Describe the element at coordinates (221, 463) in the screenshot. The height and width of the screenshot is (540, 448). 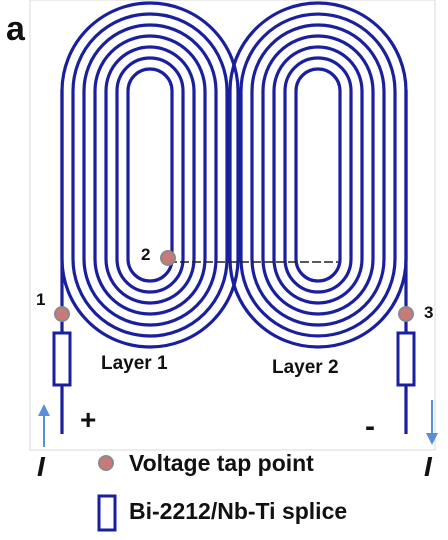
I see `legend-tap-label: Voltage tap point` at that location.